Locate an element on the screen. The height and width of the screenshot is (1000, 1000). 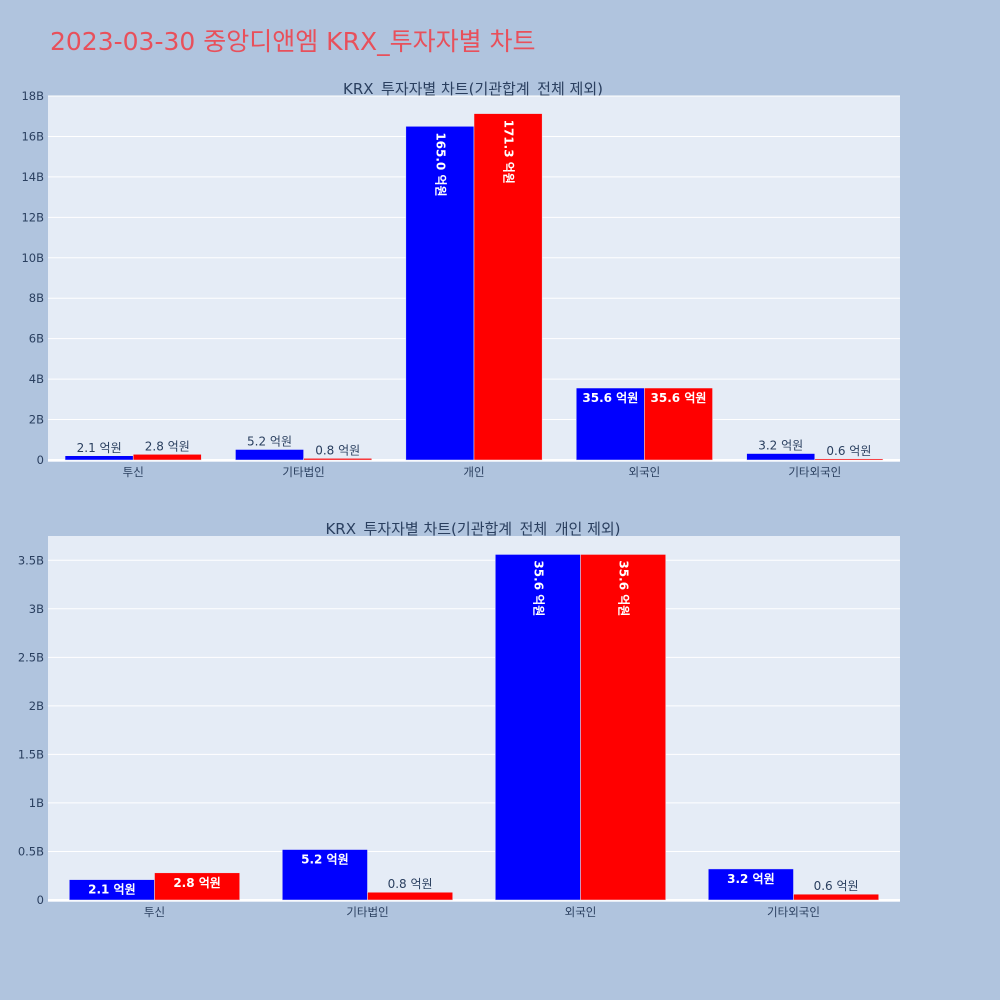
y-tick-label: 3.5B is located at coordinates (31, 560).